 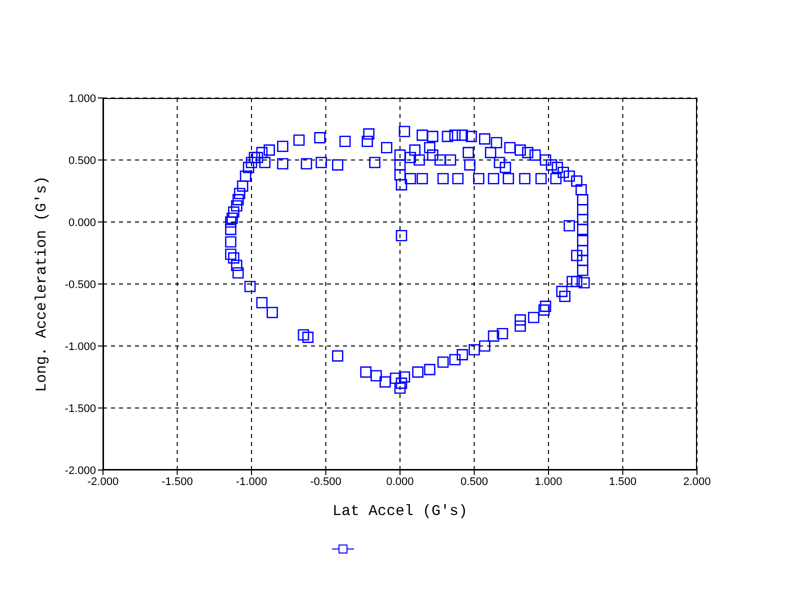 I want to click on y-tick-label: -2.000, so click(x=80, y=470).